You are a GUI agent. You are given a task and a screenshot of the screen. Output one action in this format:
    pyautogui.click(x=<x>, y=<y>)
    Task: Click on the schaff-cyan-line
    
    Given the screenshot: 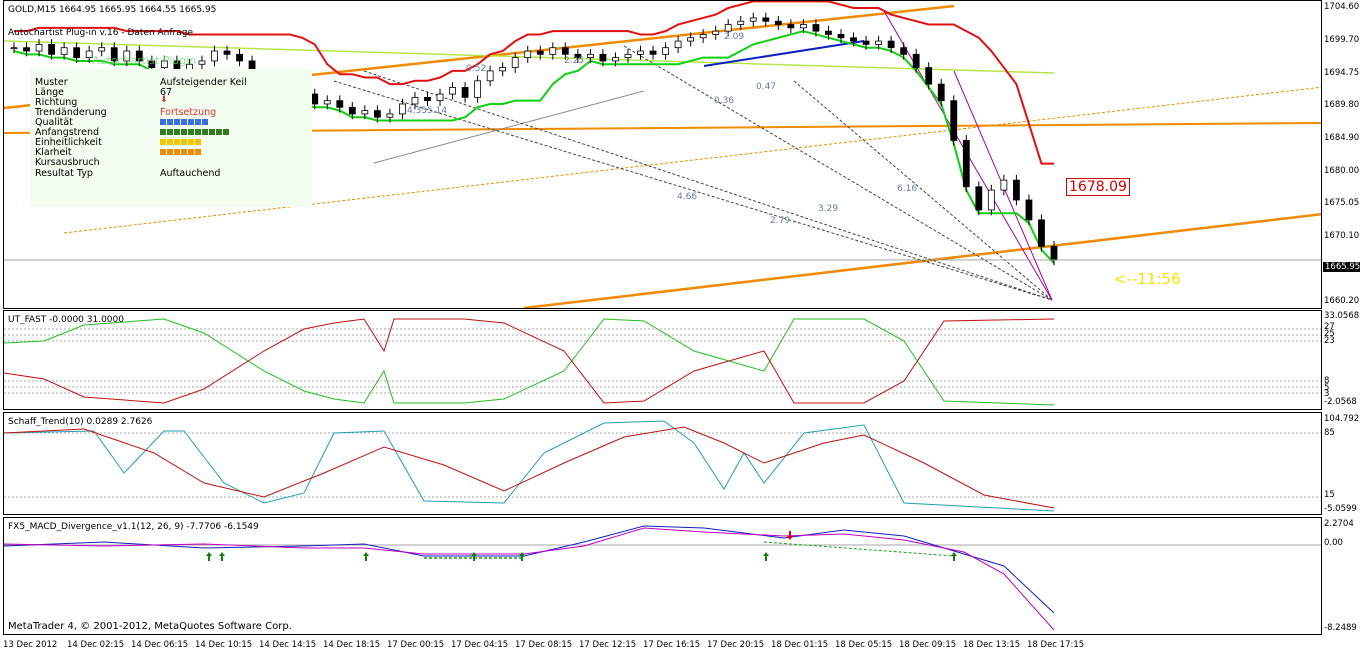 What is the action you would take?
    pyautogui.click(x=529, y=466)
    